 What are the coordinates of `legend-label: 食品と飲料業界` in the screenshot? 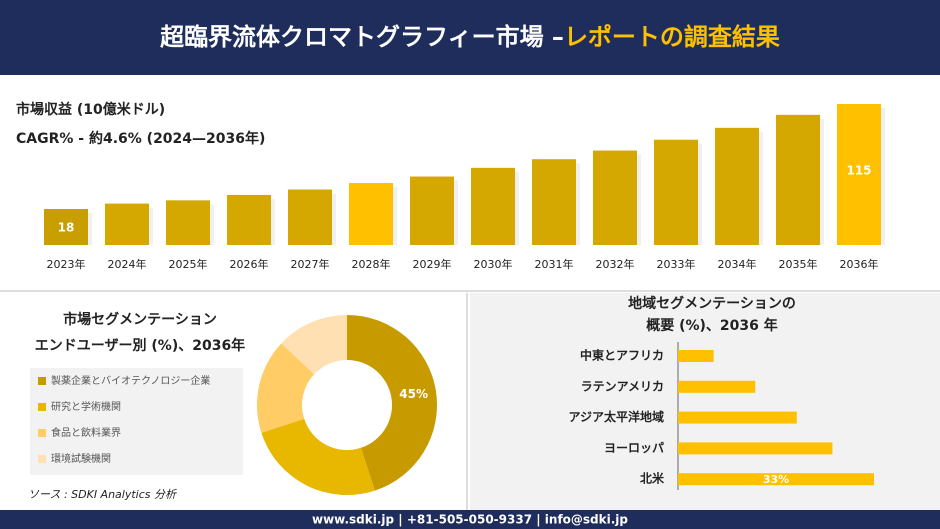 It's located at (86, 432).